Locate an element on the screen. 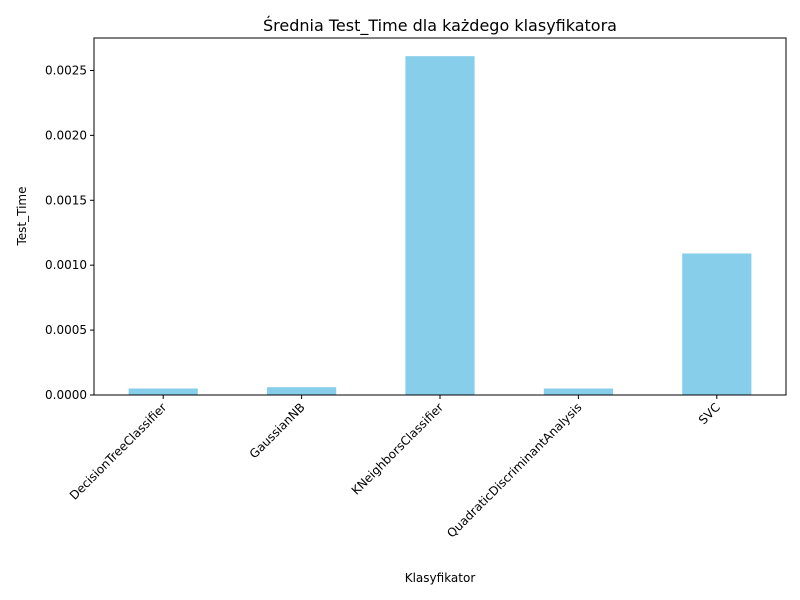 The height and width of the screenshot is (600, 800). bar-DecisionTreeClassifier is located at coordinates (163, 391).